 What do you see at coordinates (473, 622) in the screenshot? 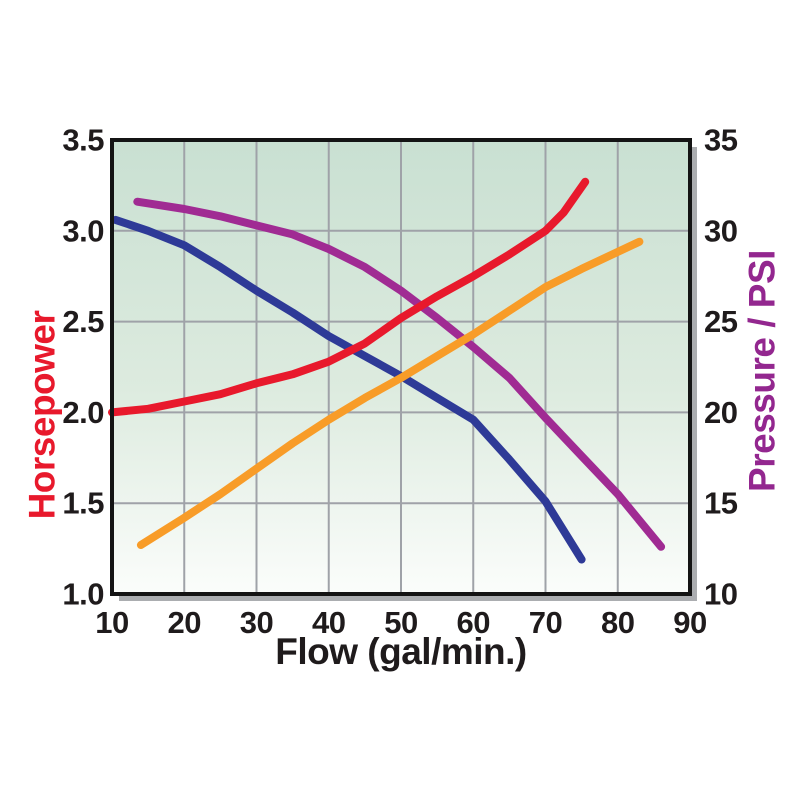
I see `x-tick-label: 60` at bounding box center [473, 622].